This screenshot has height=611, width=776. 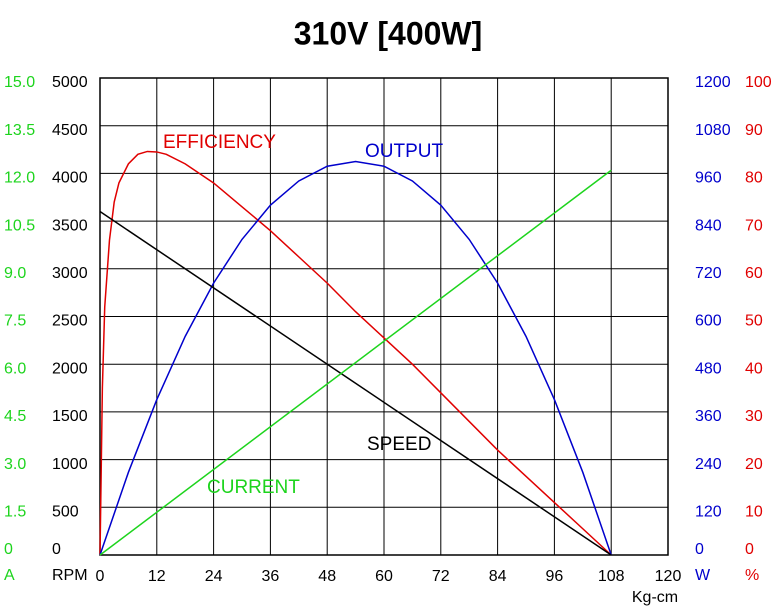 I want to click on y-tick-label: 1200, so click(x=713, y=82).